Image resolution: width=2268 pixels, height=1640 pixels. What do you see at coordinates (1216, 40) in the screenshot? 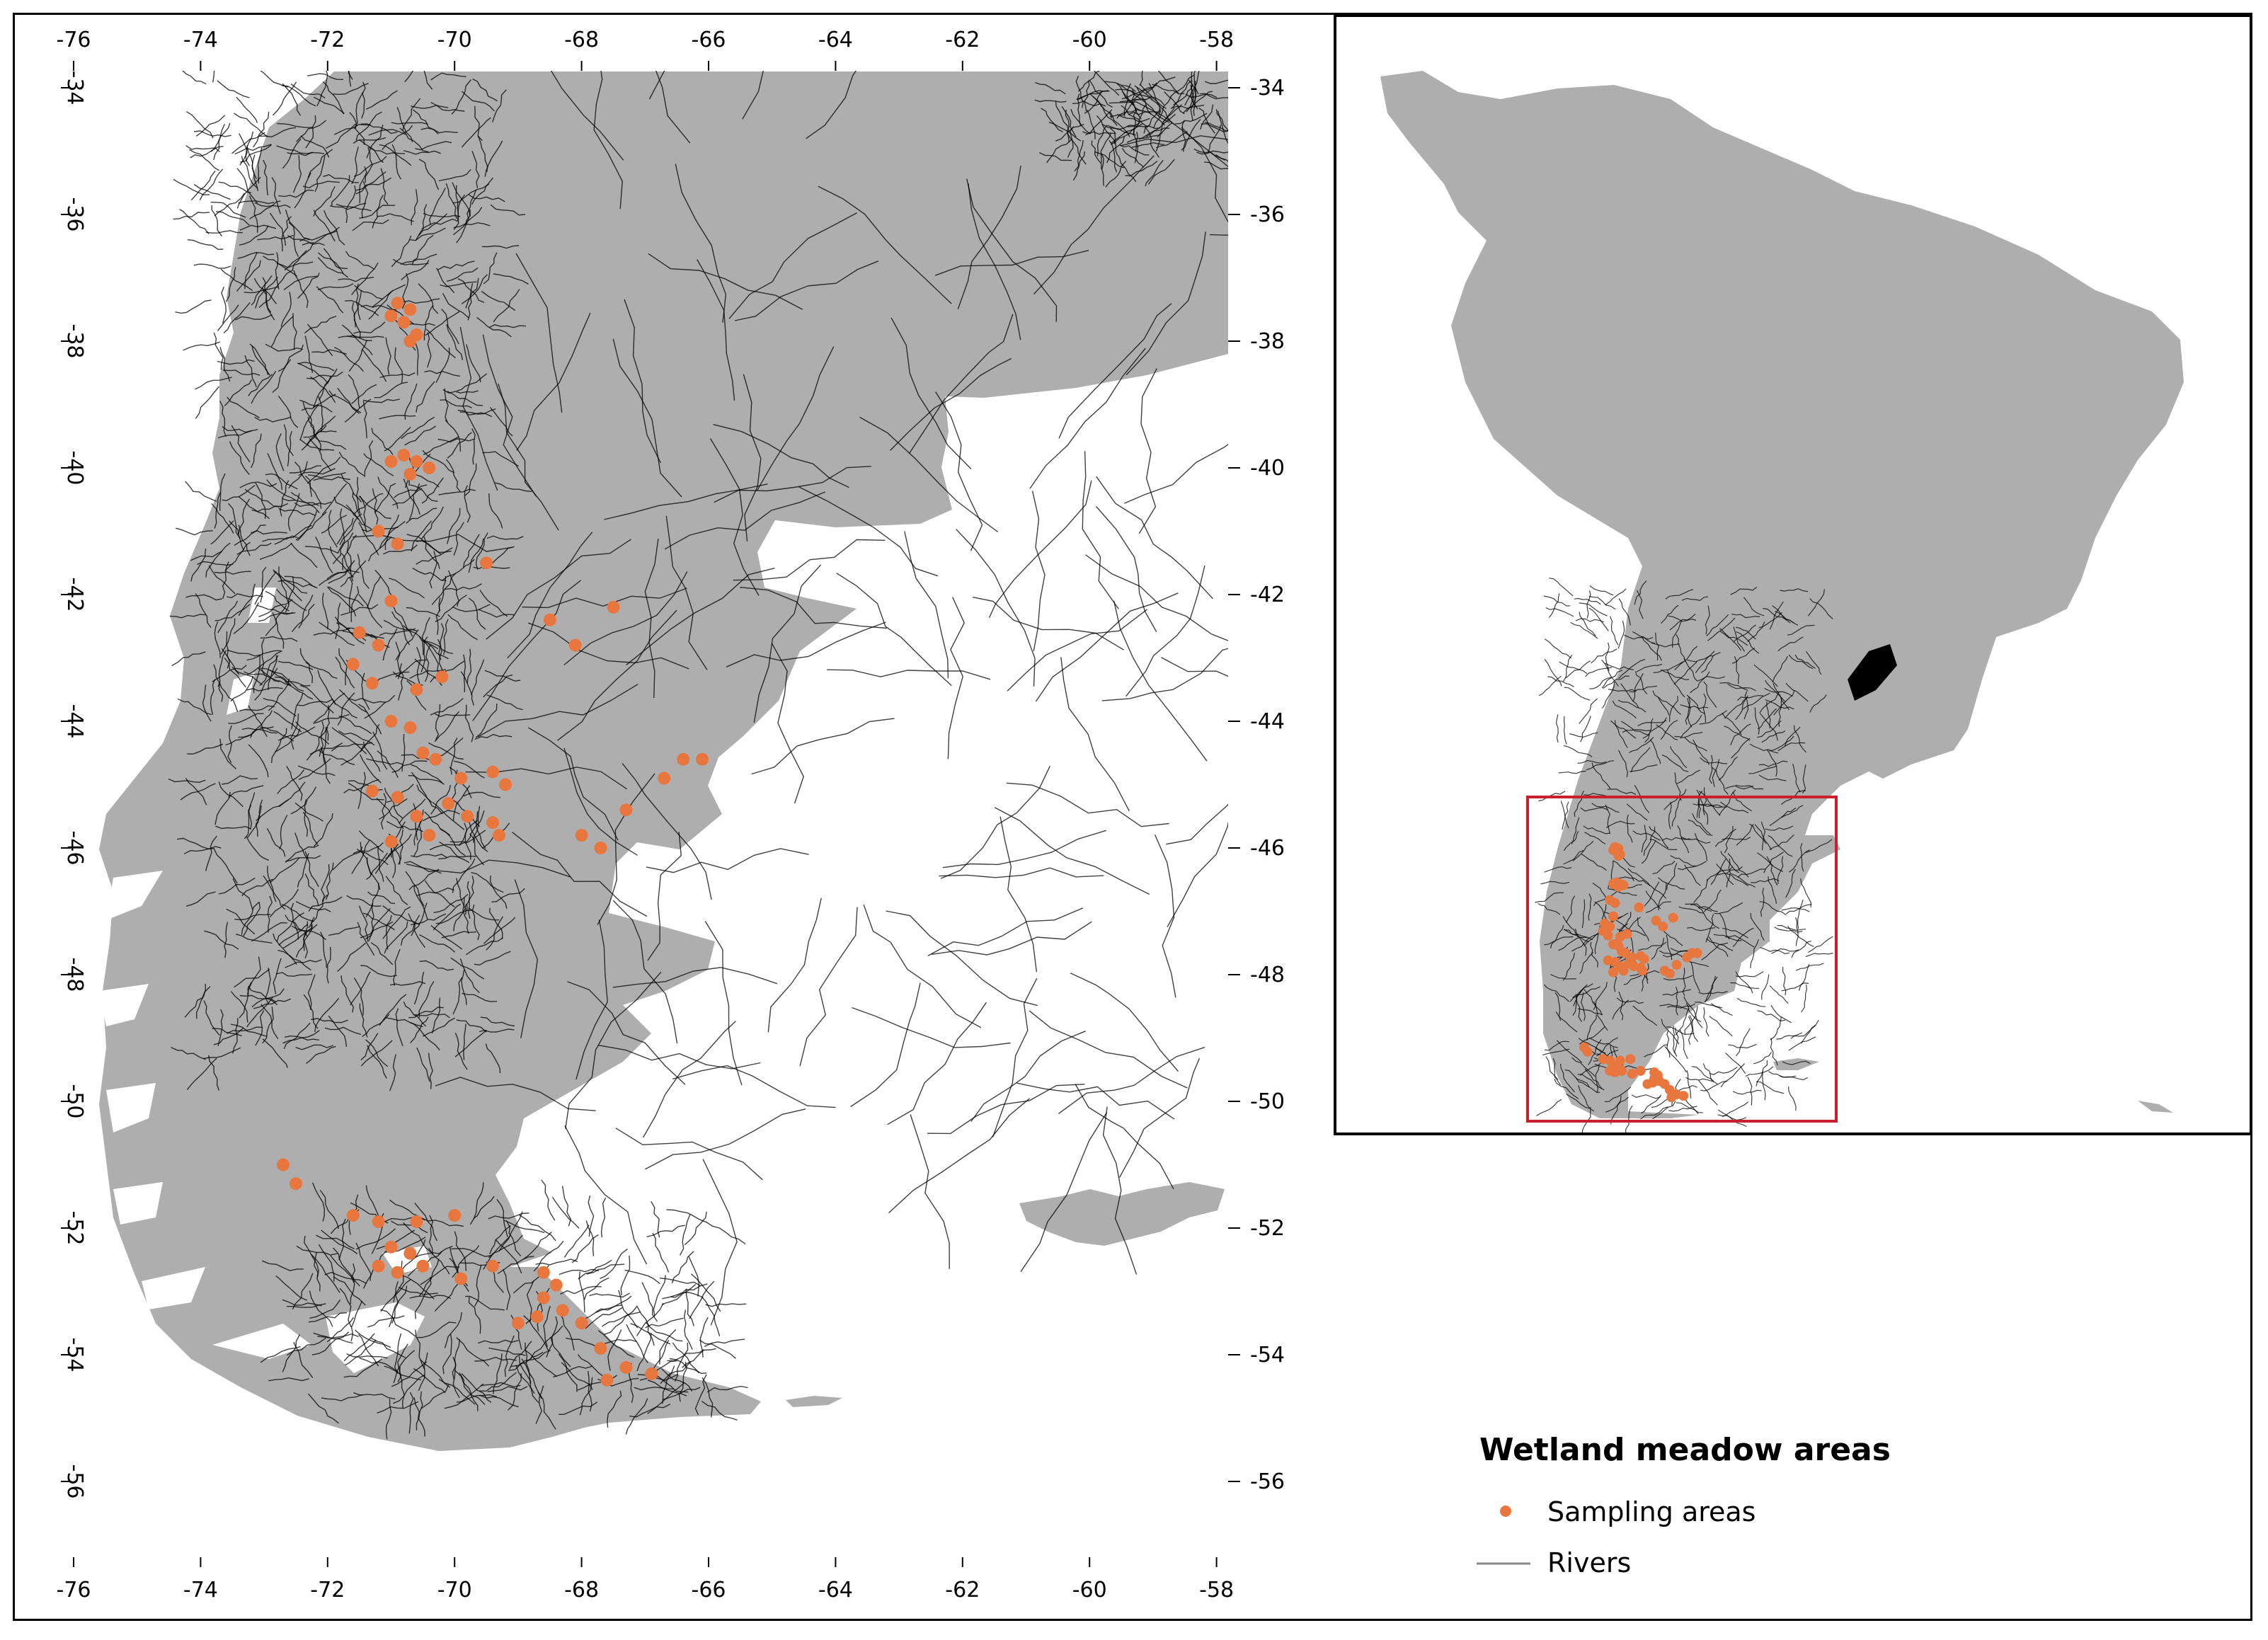
I see `lon-tick-label-top: -58` at bounding box center [1216, 40].